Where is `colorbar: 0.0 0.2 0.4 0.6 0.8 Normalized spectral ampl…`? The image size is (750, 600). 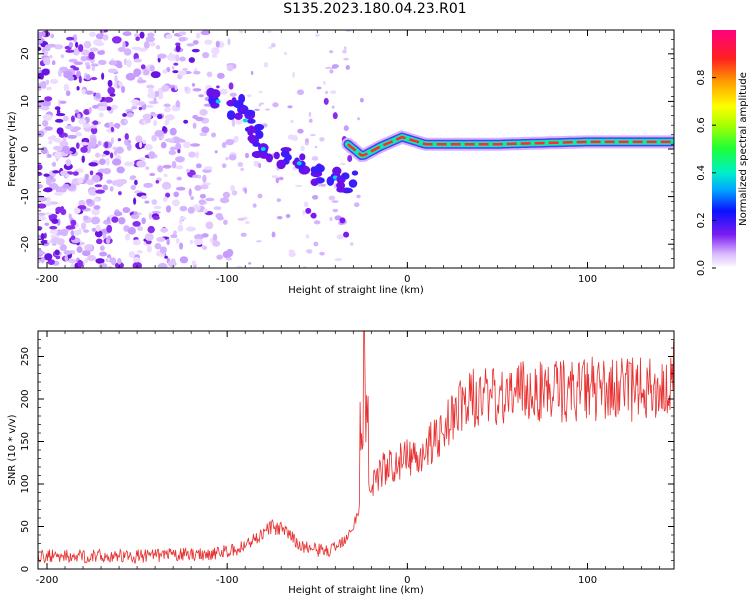
colorbar: 0.0 0.2 0.4 0.6 0.8 Normalized spectral ampl… is located at coordinates (722, 153).